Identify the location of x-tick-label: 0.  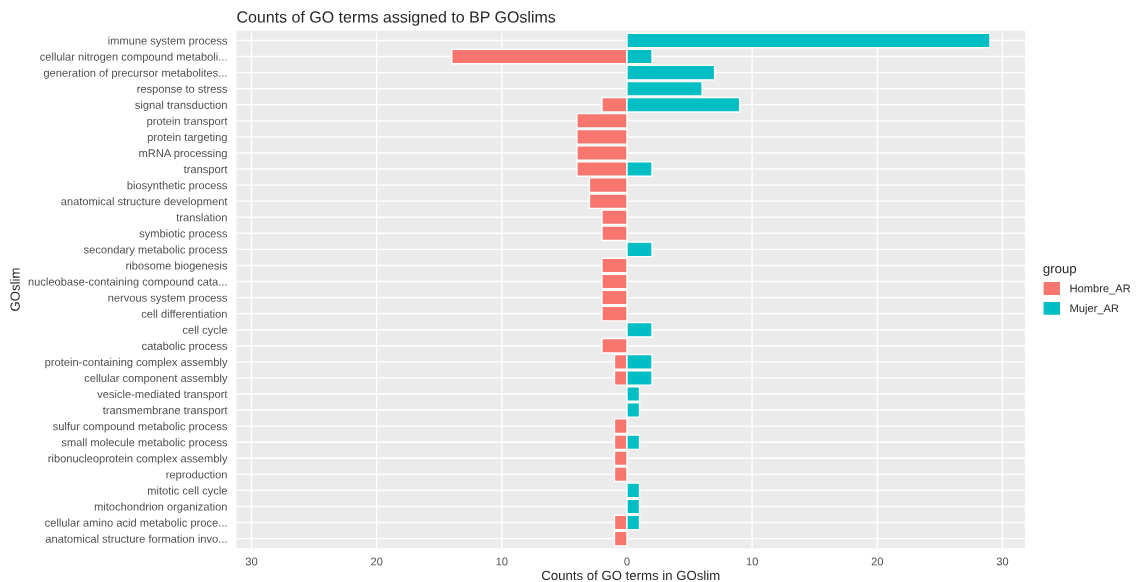
(627, 561).